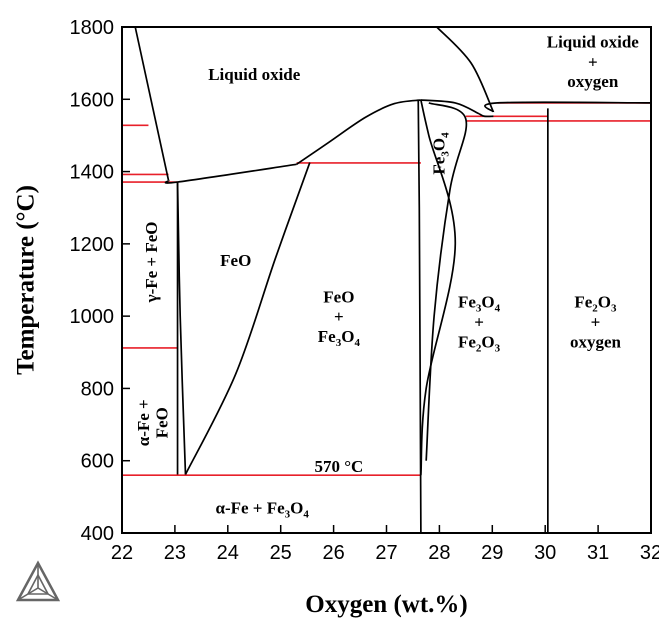 This screenshot has width=659, height=619. I want to click on y-tick-label: 1400, so click(92, 173).